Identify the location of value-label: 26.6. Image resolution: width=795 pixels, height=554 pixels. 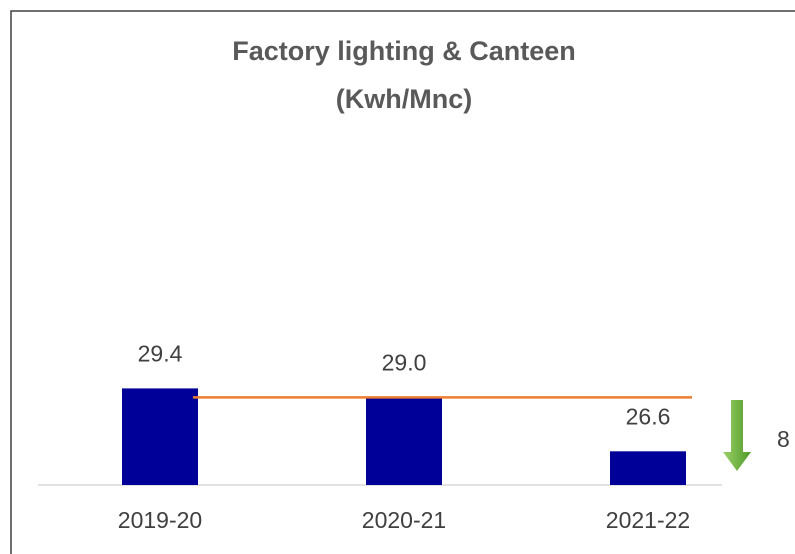
(648, 416).